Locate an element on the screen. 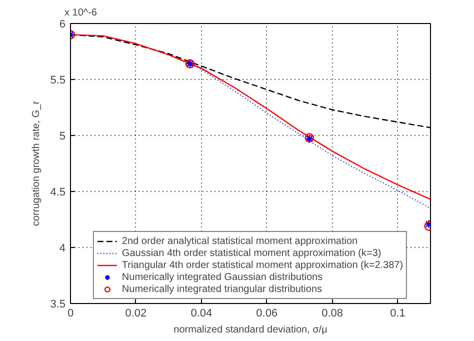 The image size is (474, 341). y-tick-label: 4 is located at coordinates (62, 248).